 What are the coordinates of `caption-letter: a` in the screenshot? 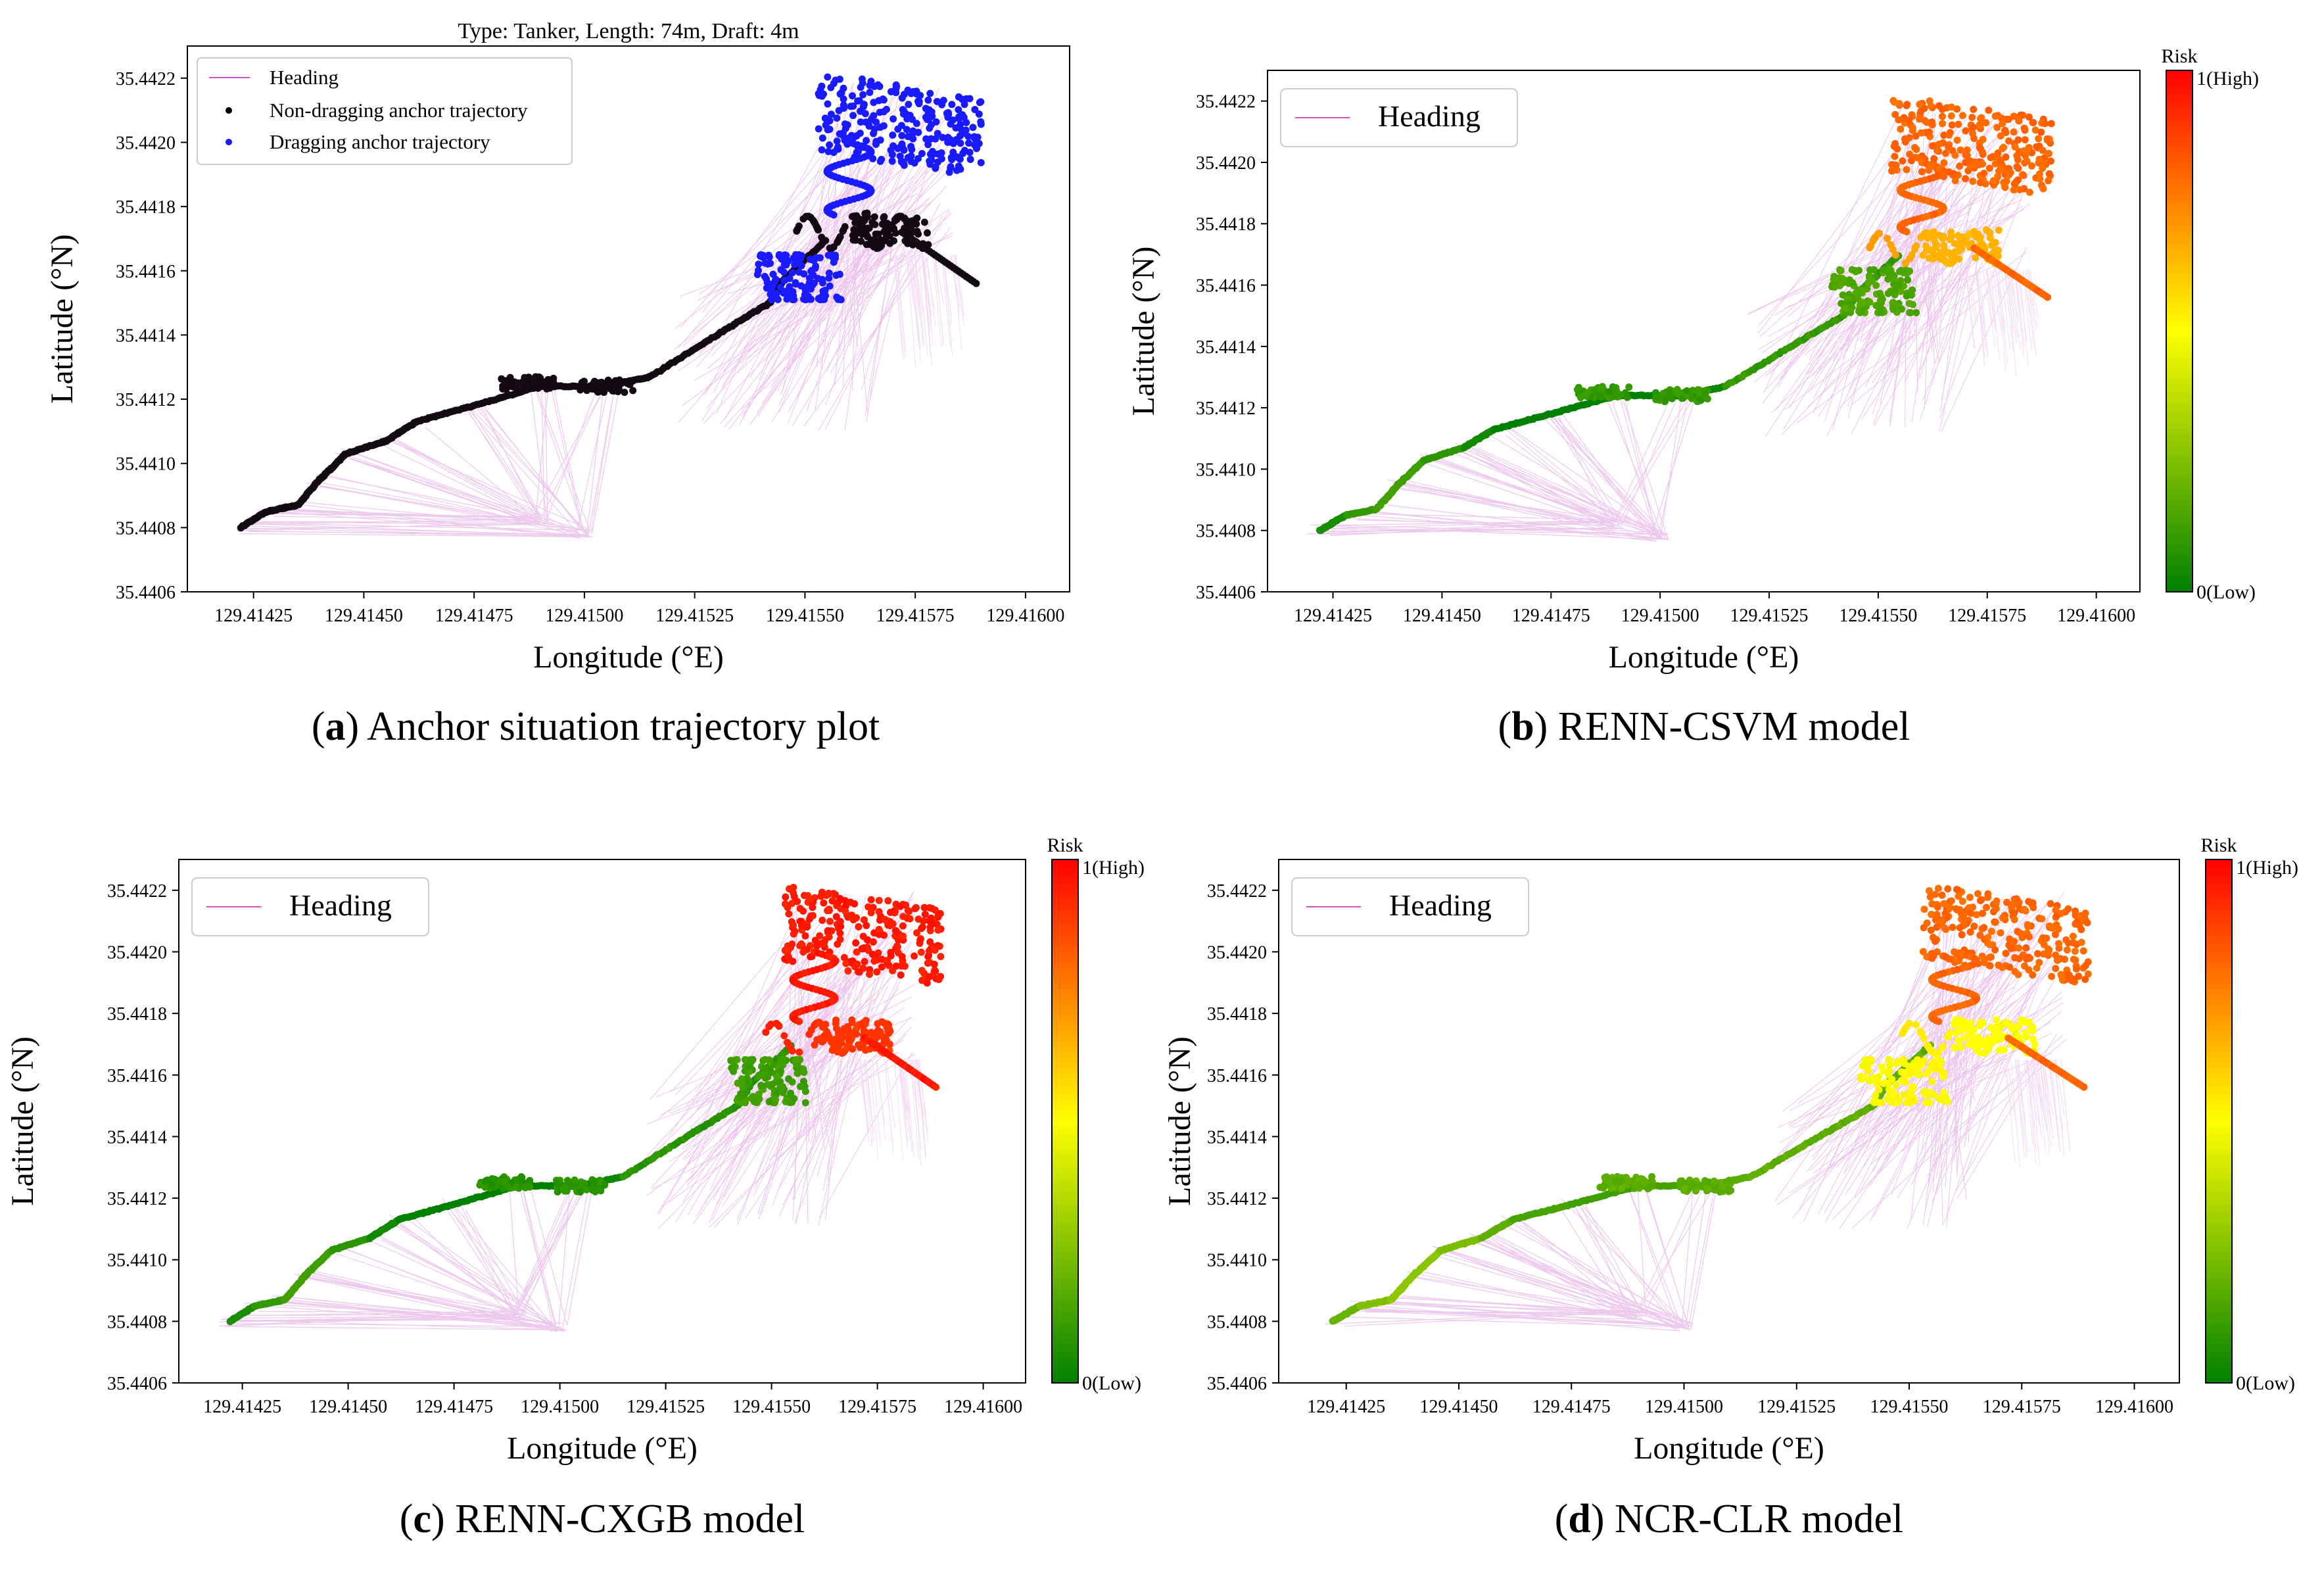 It's located at (335, 726).